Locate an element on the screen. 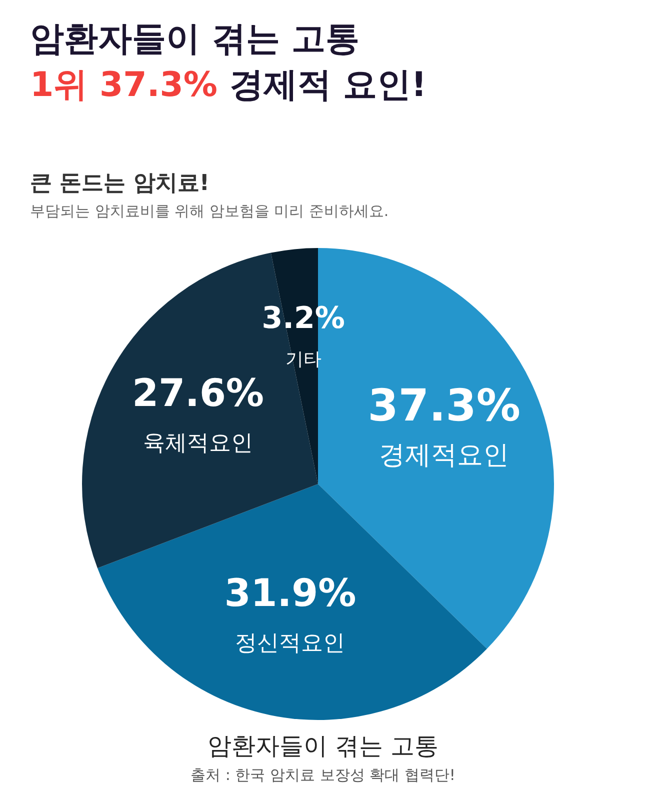  text: 부담되는 암치료비를 위해 암보험을 미리 준비하세요. is located at coordinates (209, 211).